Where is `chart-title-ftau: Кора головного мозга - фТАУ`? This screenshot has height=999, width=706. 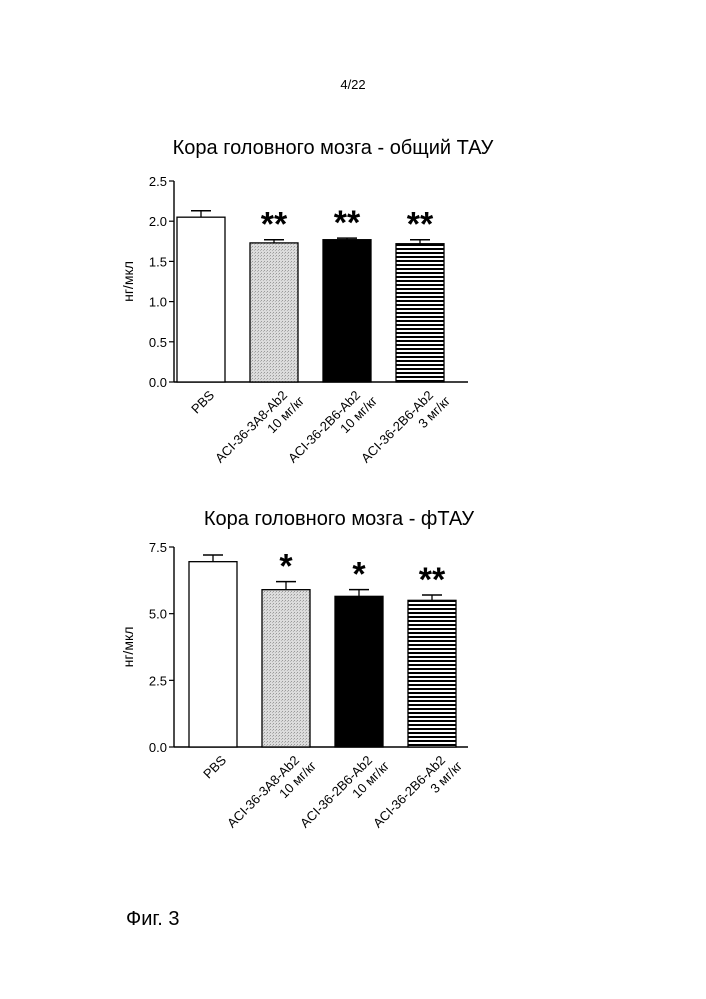
chart-title-ftau: Кора головного мозга - фТАУ is located at coordinates (339, 519).